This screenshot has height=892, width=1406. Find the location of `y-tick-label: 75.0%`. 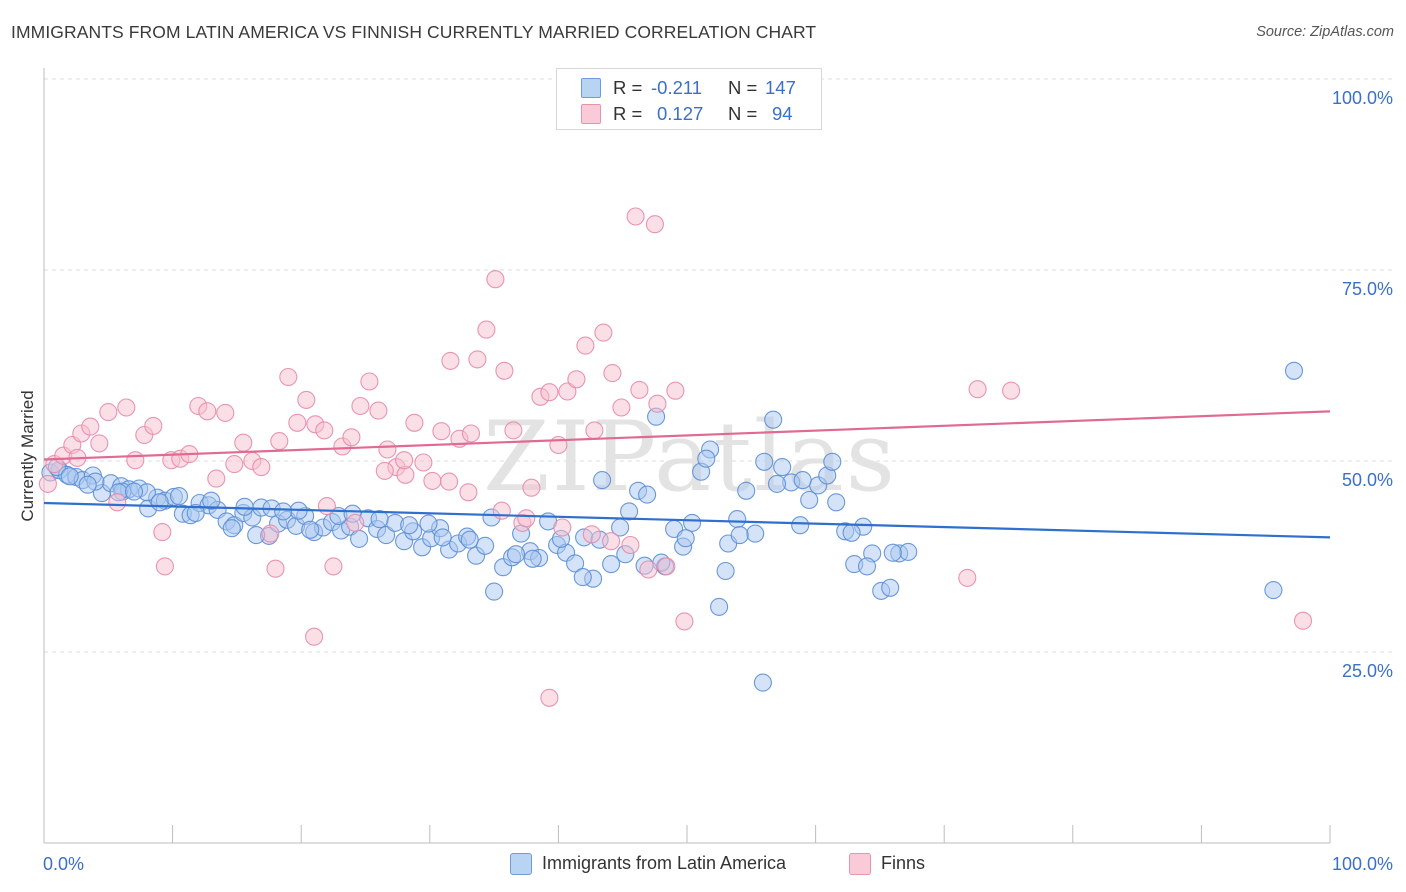

y-tick-label: 75.0% is located at coordinates (1367, 289).